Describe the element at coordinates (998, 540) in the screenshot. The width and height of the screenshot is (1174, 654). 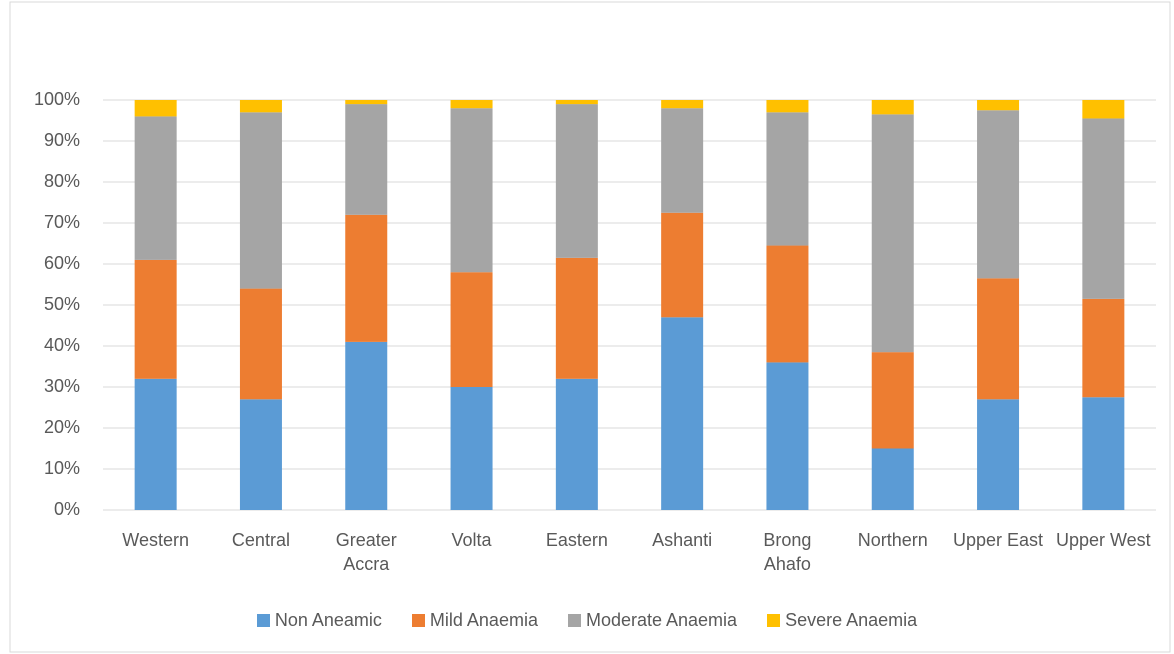
I see `x-tick-label: Upper East` at that location.